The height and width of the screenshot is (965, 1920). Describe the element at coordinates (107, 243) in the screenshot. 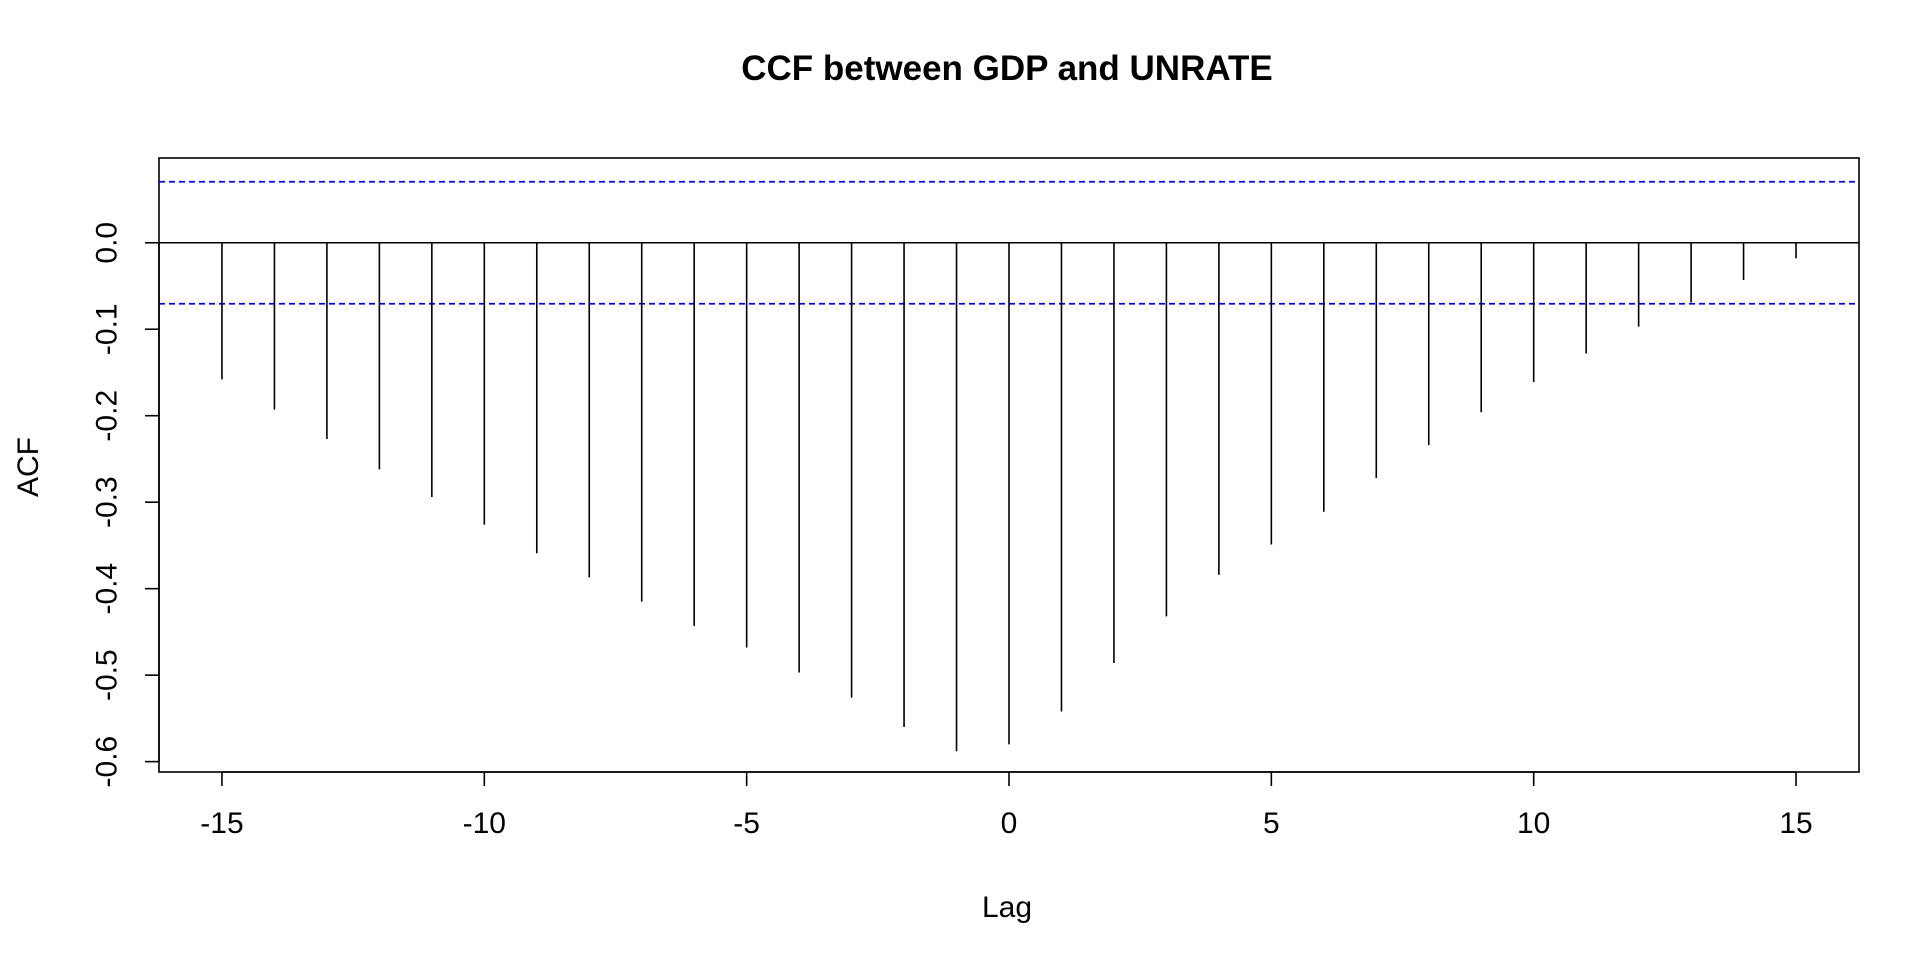

I see `y-tick-label: 0.0` at that location.